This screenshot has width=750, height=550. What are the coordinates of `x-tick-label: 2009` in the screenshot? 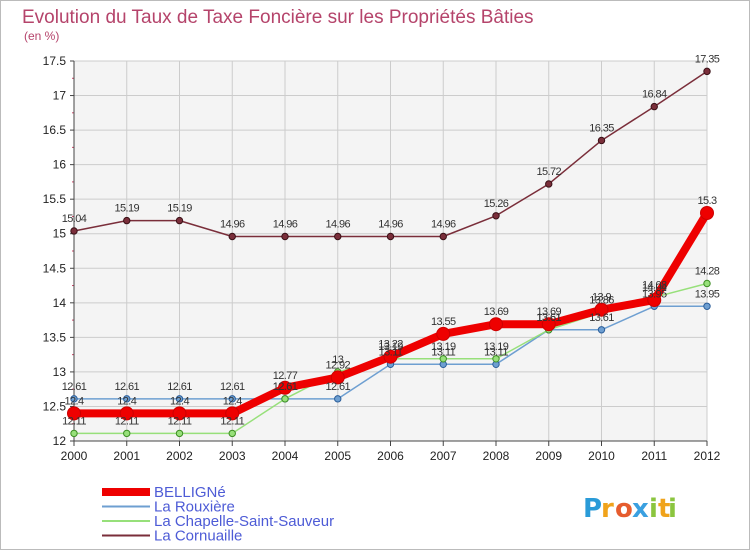 It's located at (548, 456).